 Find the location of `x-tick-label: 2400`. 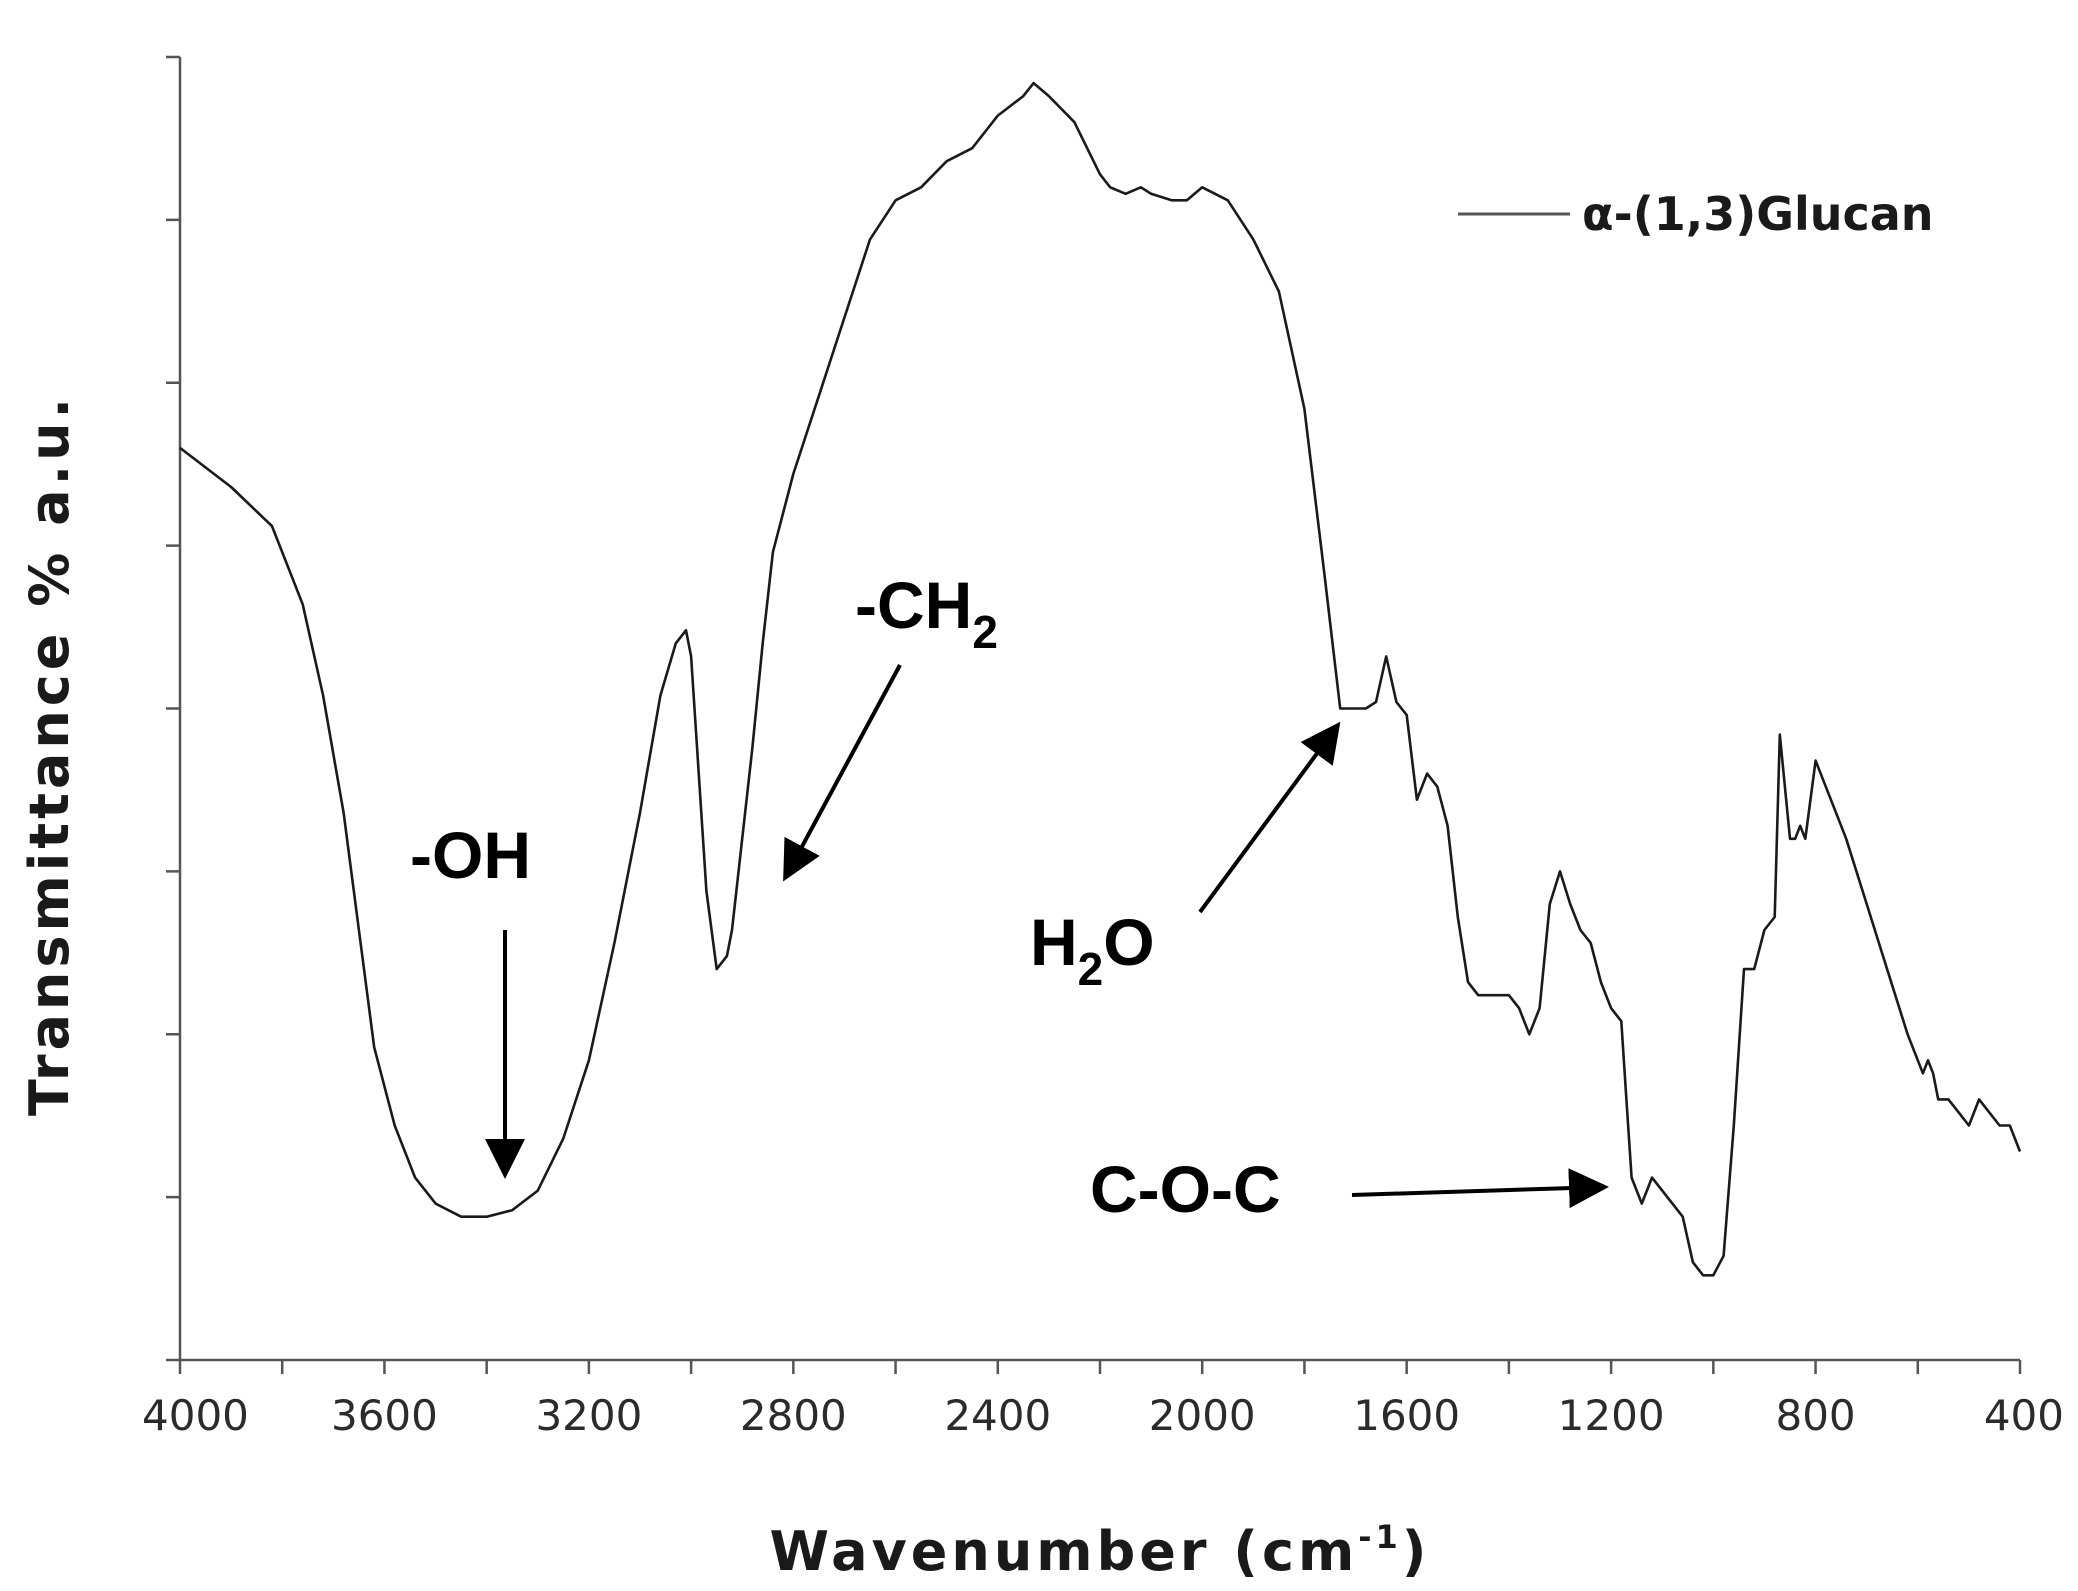

x-tick-label: 2400 is located at coordinates (997, 1415).